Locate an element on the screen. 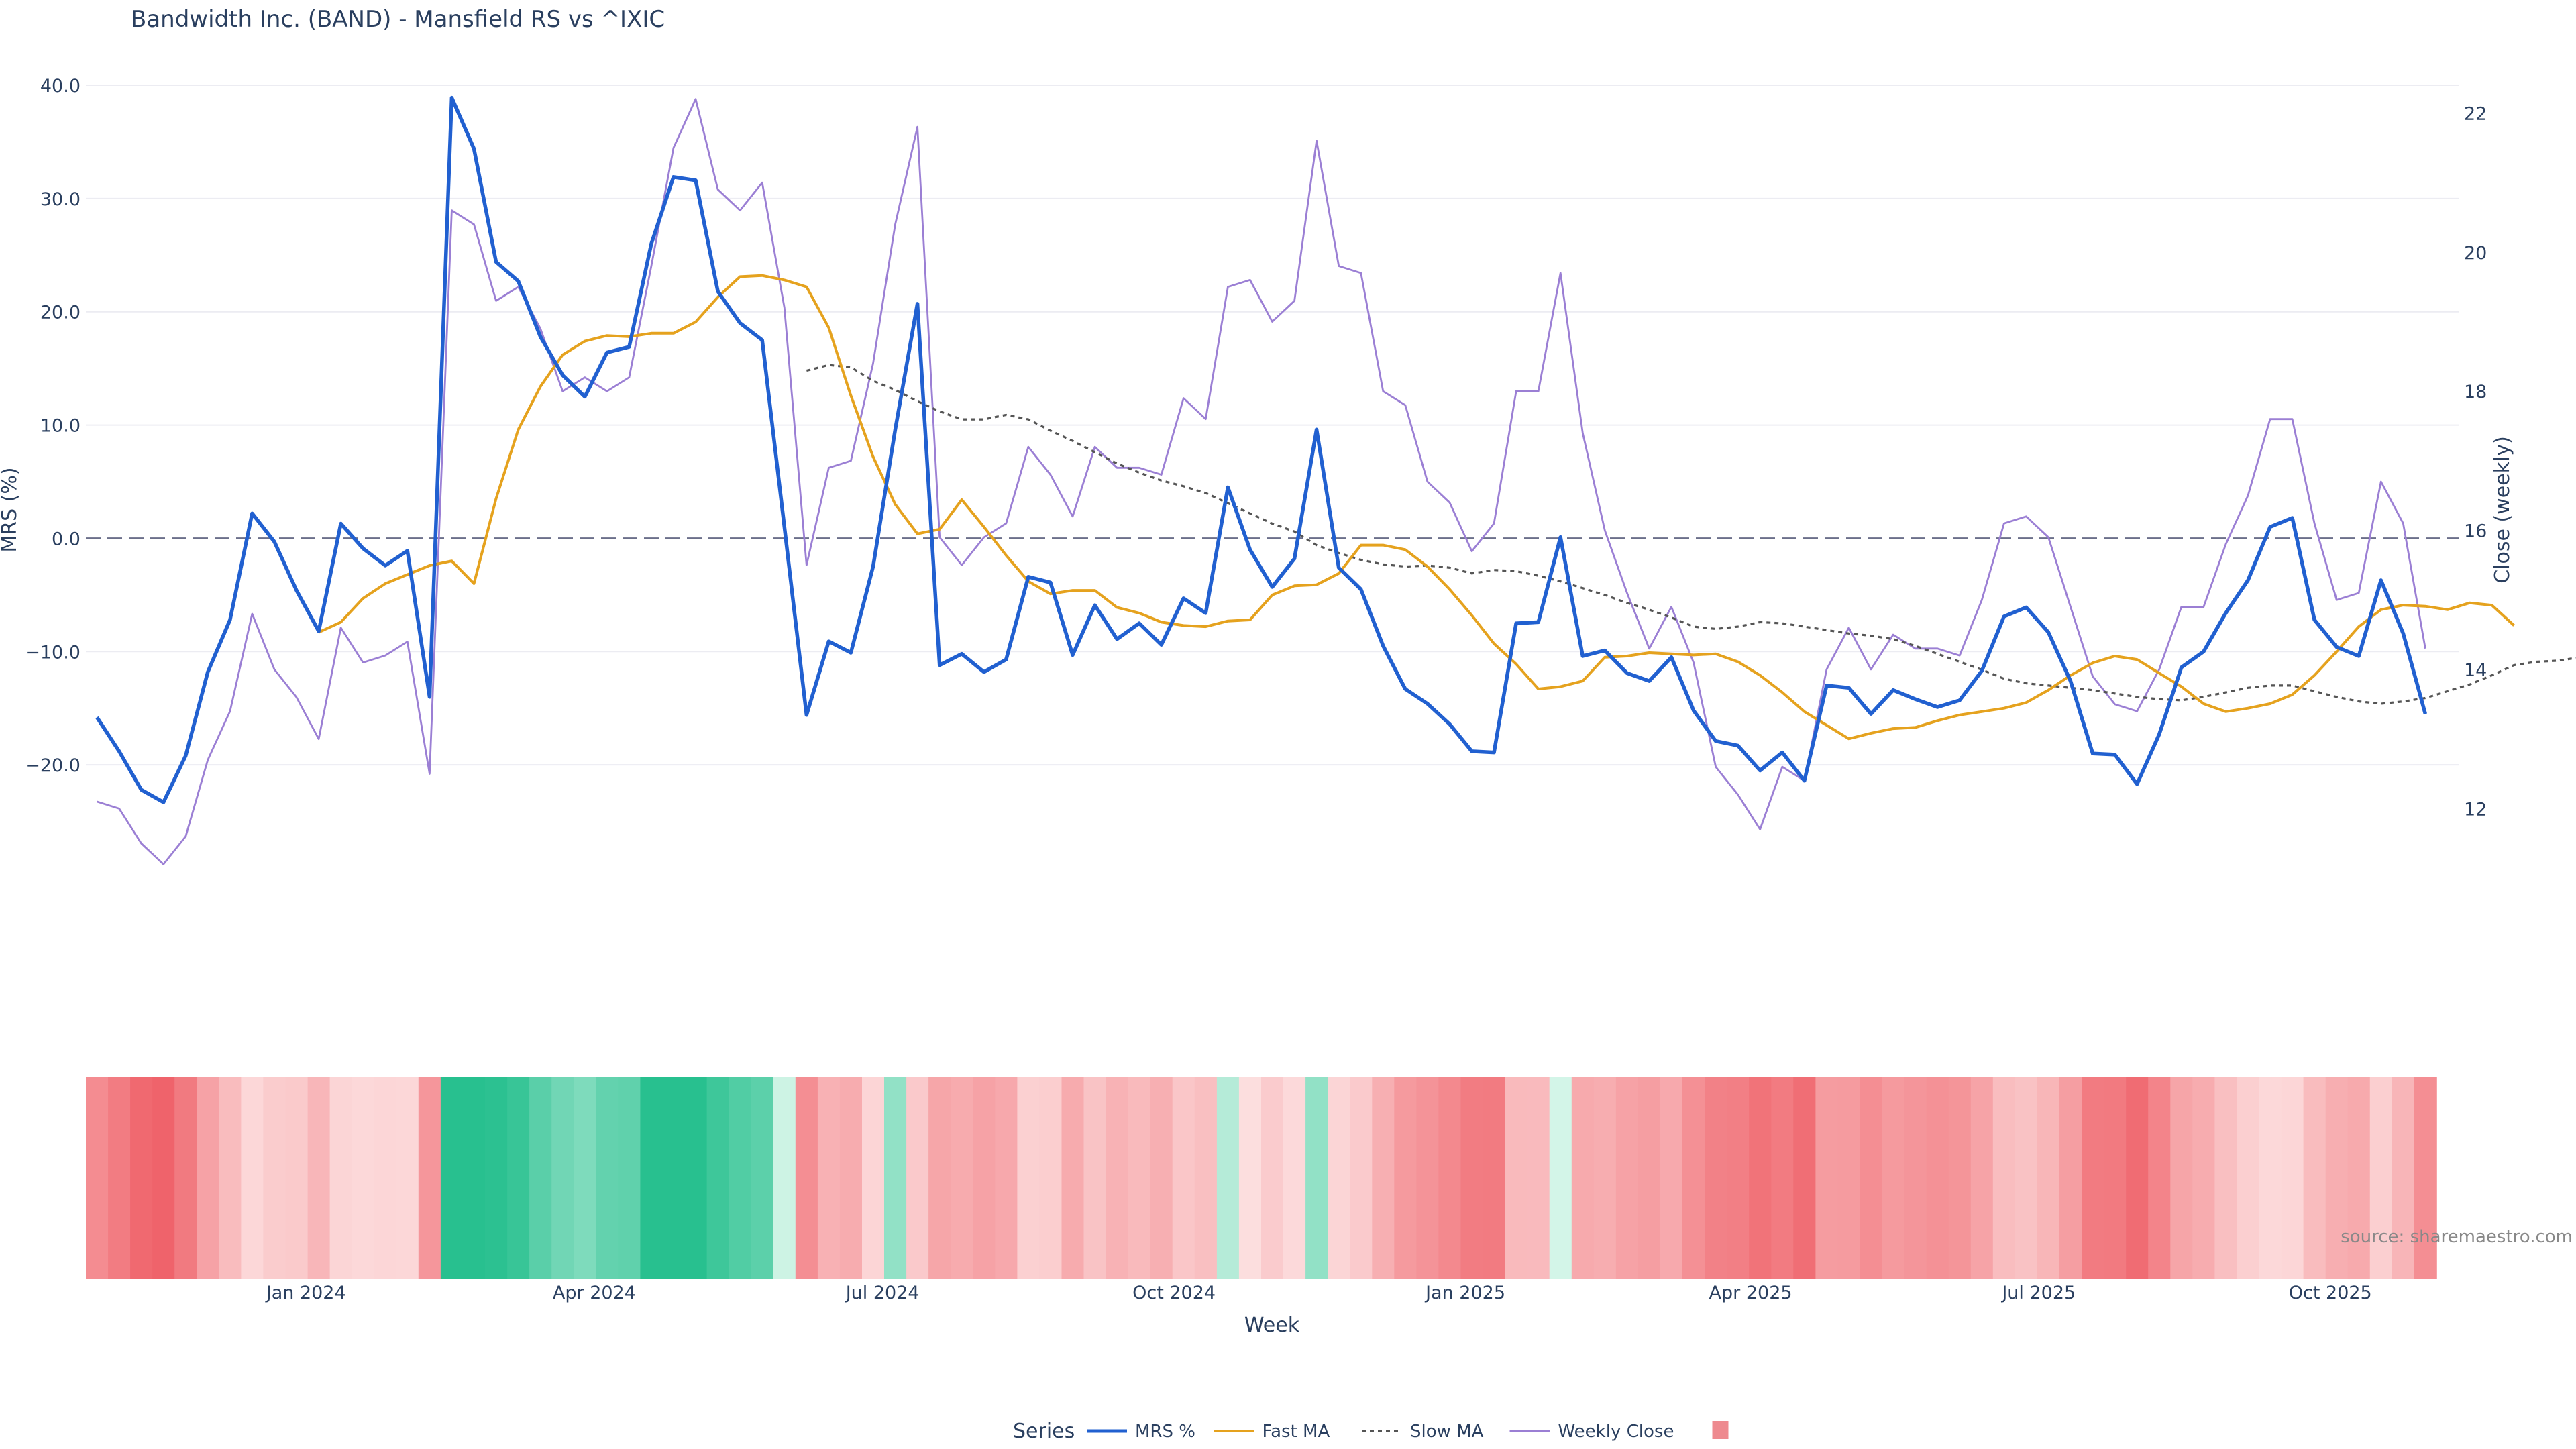 The image size is (2576, 1449). y-tick-label: 30.0 is located at coordinates (60, 199).